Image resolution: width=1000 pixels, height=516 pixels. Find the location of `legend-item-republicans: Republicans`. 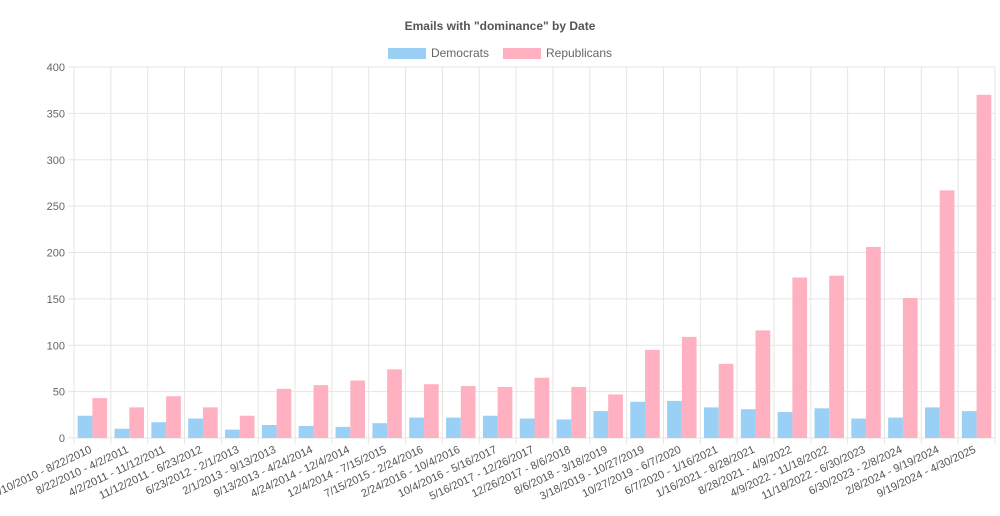

legend-item-republicans: Republicans is located at coordinates (557, 53).